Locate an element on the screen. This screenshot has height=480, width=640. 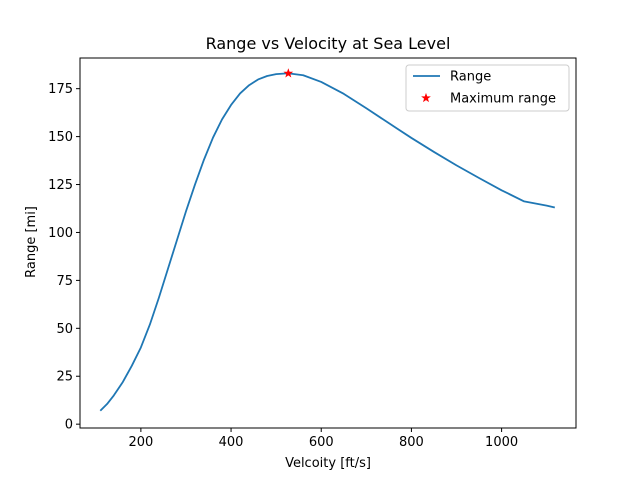
x-tick-label: 400 is located at coordinates (231, 442).